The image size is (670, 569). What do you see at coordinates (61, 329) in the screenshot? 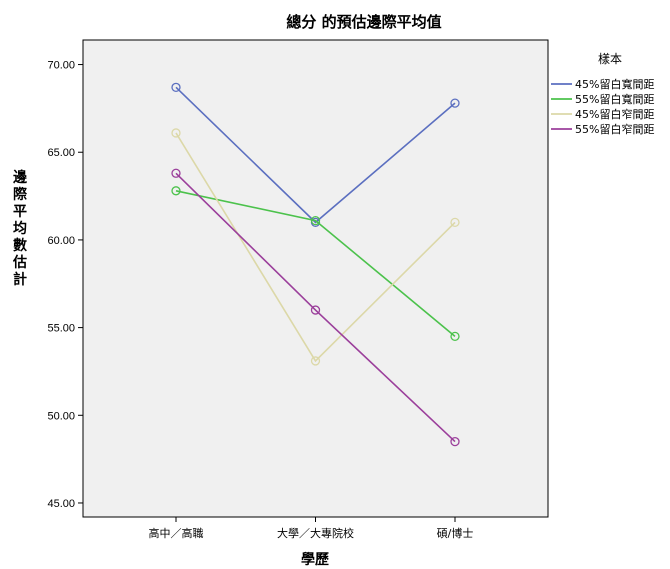
I see `y-tick-label: 55.00` at bounding box center [61, 329].